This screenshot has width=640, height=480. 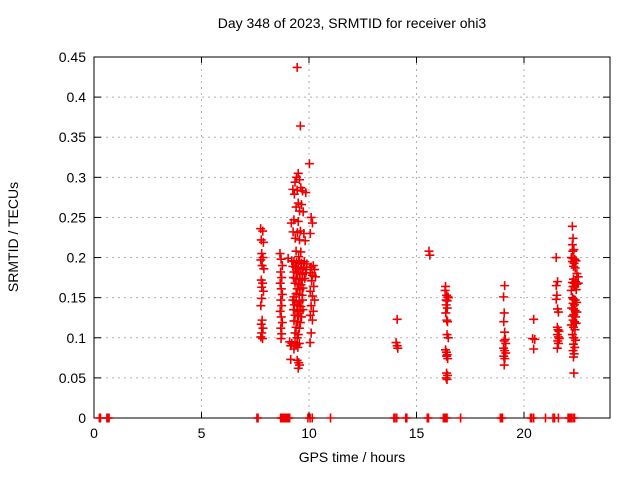 I want to click on y-tick-label: 0.1, so click(x=77, y=338).